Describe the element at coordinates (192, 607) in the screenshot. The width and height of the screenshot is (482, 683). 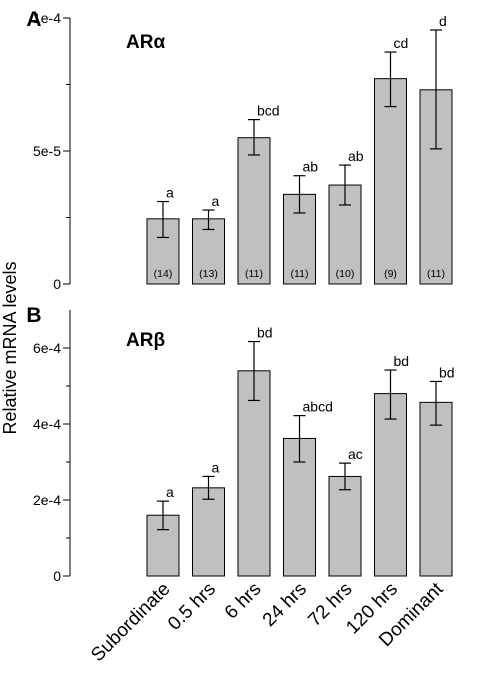
I see `category-label: 0.5 hrs` at that location.